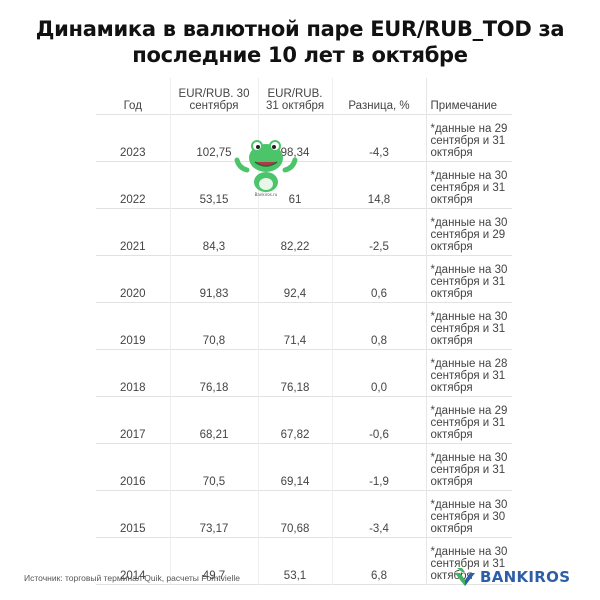 The image size is (600, 600). Describe the element at coordinates (214, 138) in the screenshot. I see `cell-sep: 102,75` at that location.